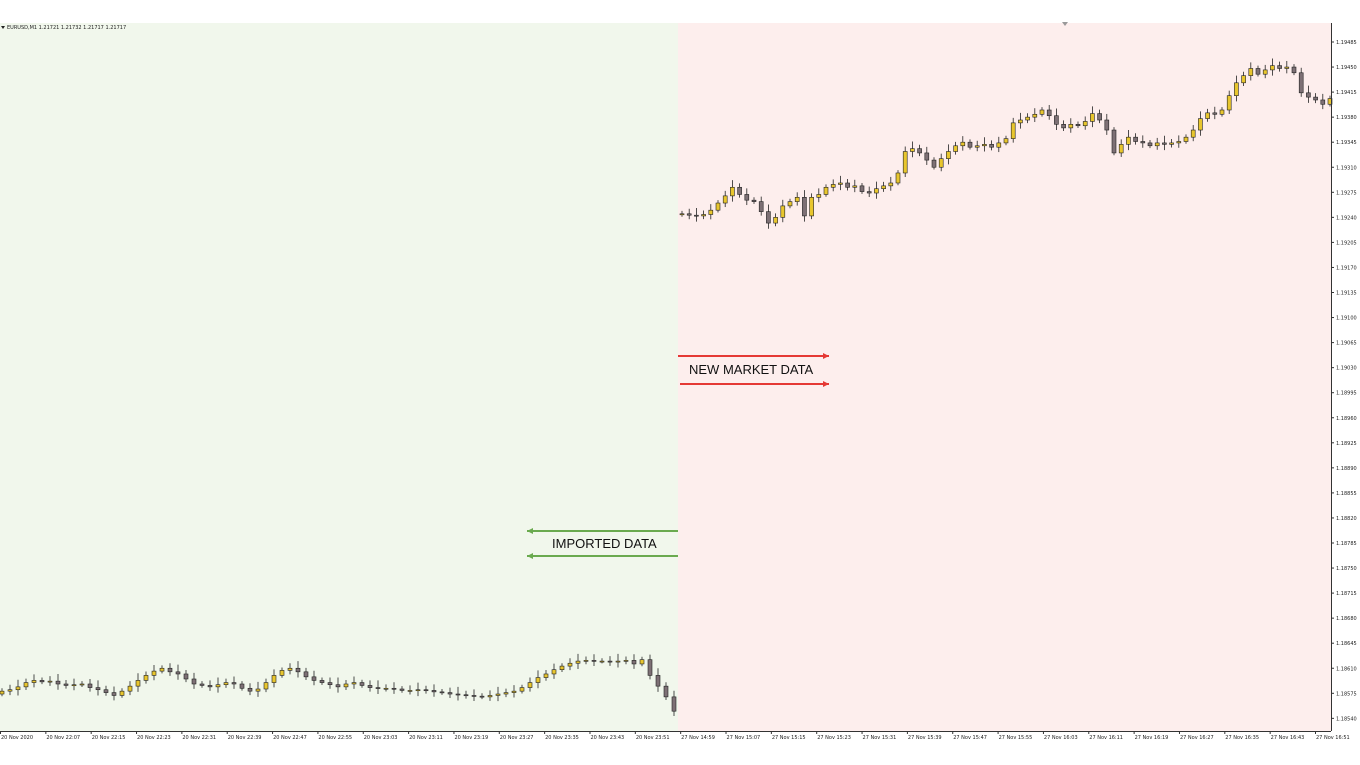 The width and height of the screenshot is (1360, 765). I want to click on price-tick-label: 1.19310, so click(1346, 168).